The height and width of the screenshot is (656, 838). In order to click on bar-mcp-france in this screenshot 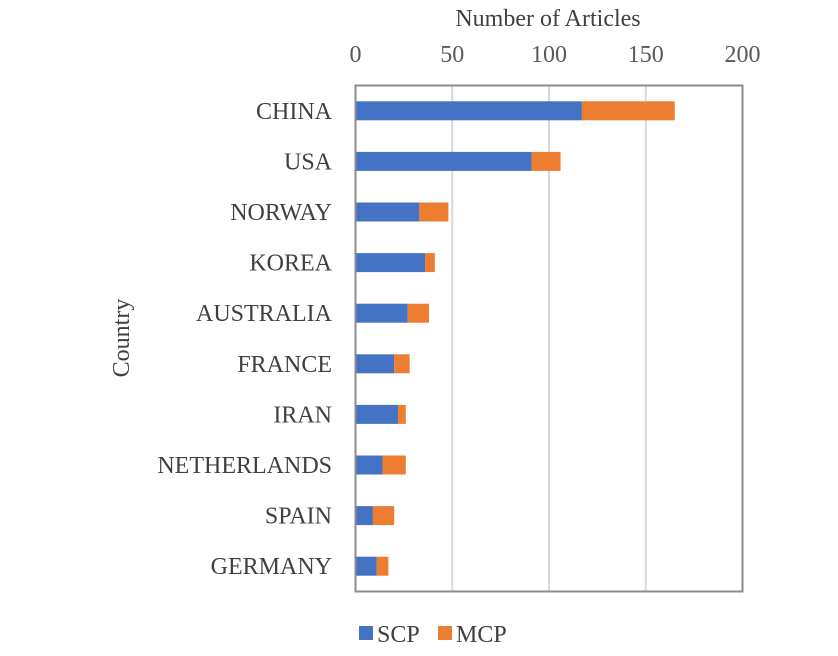, I will do `click(402, 364)`.